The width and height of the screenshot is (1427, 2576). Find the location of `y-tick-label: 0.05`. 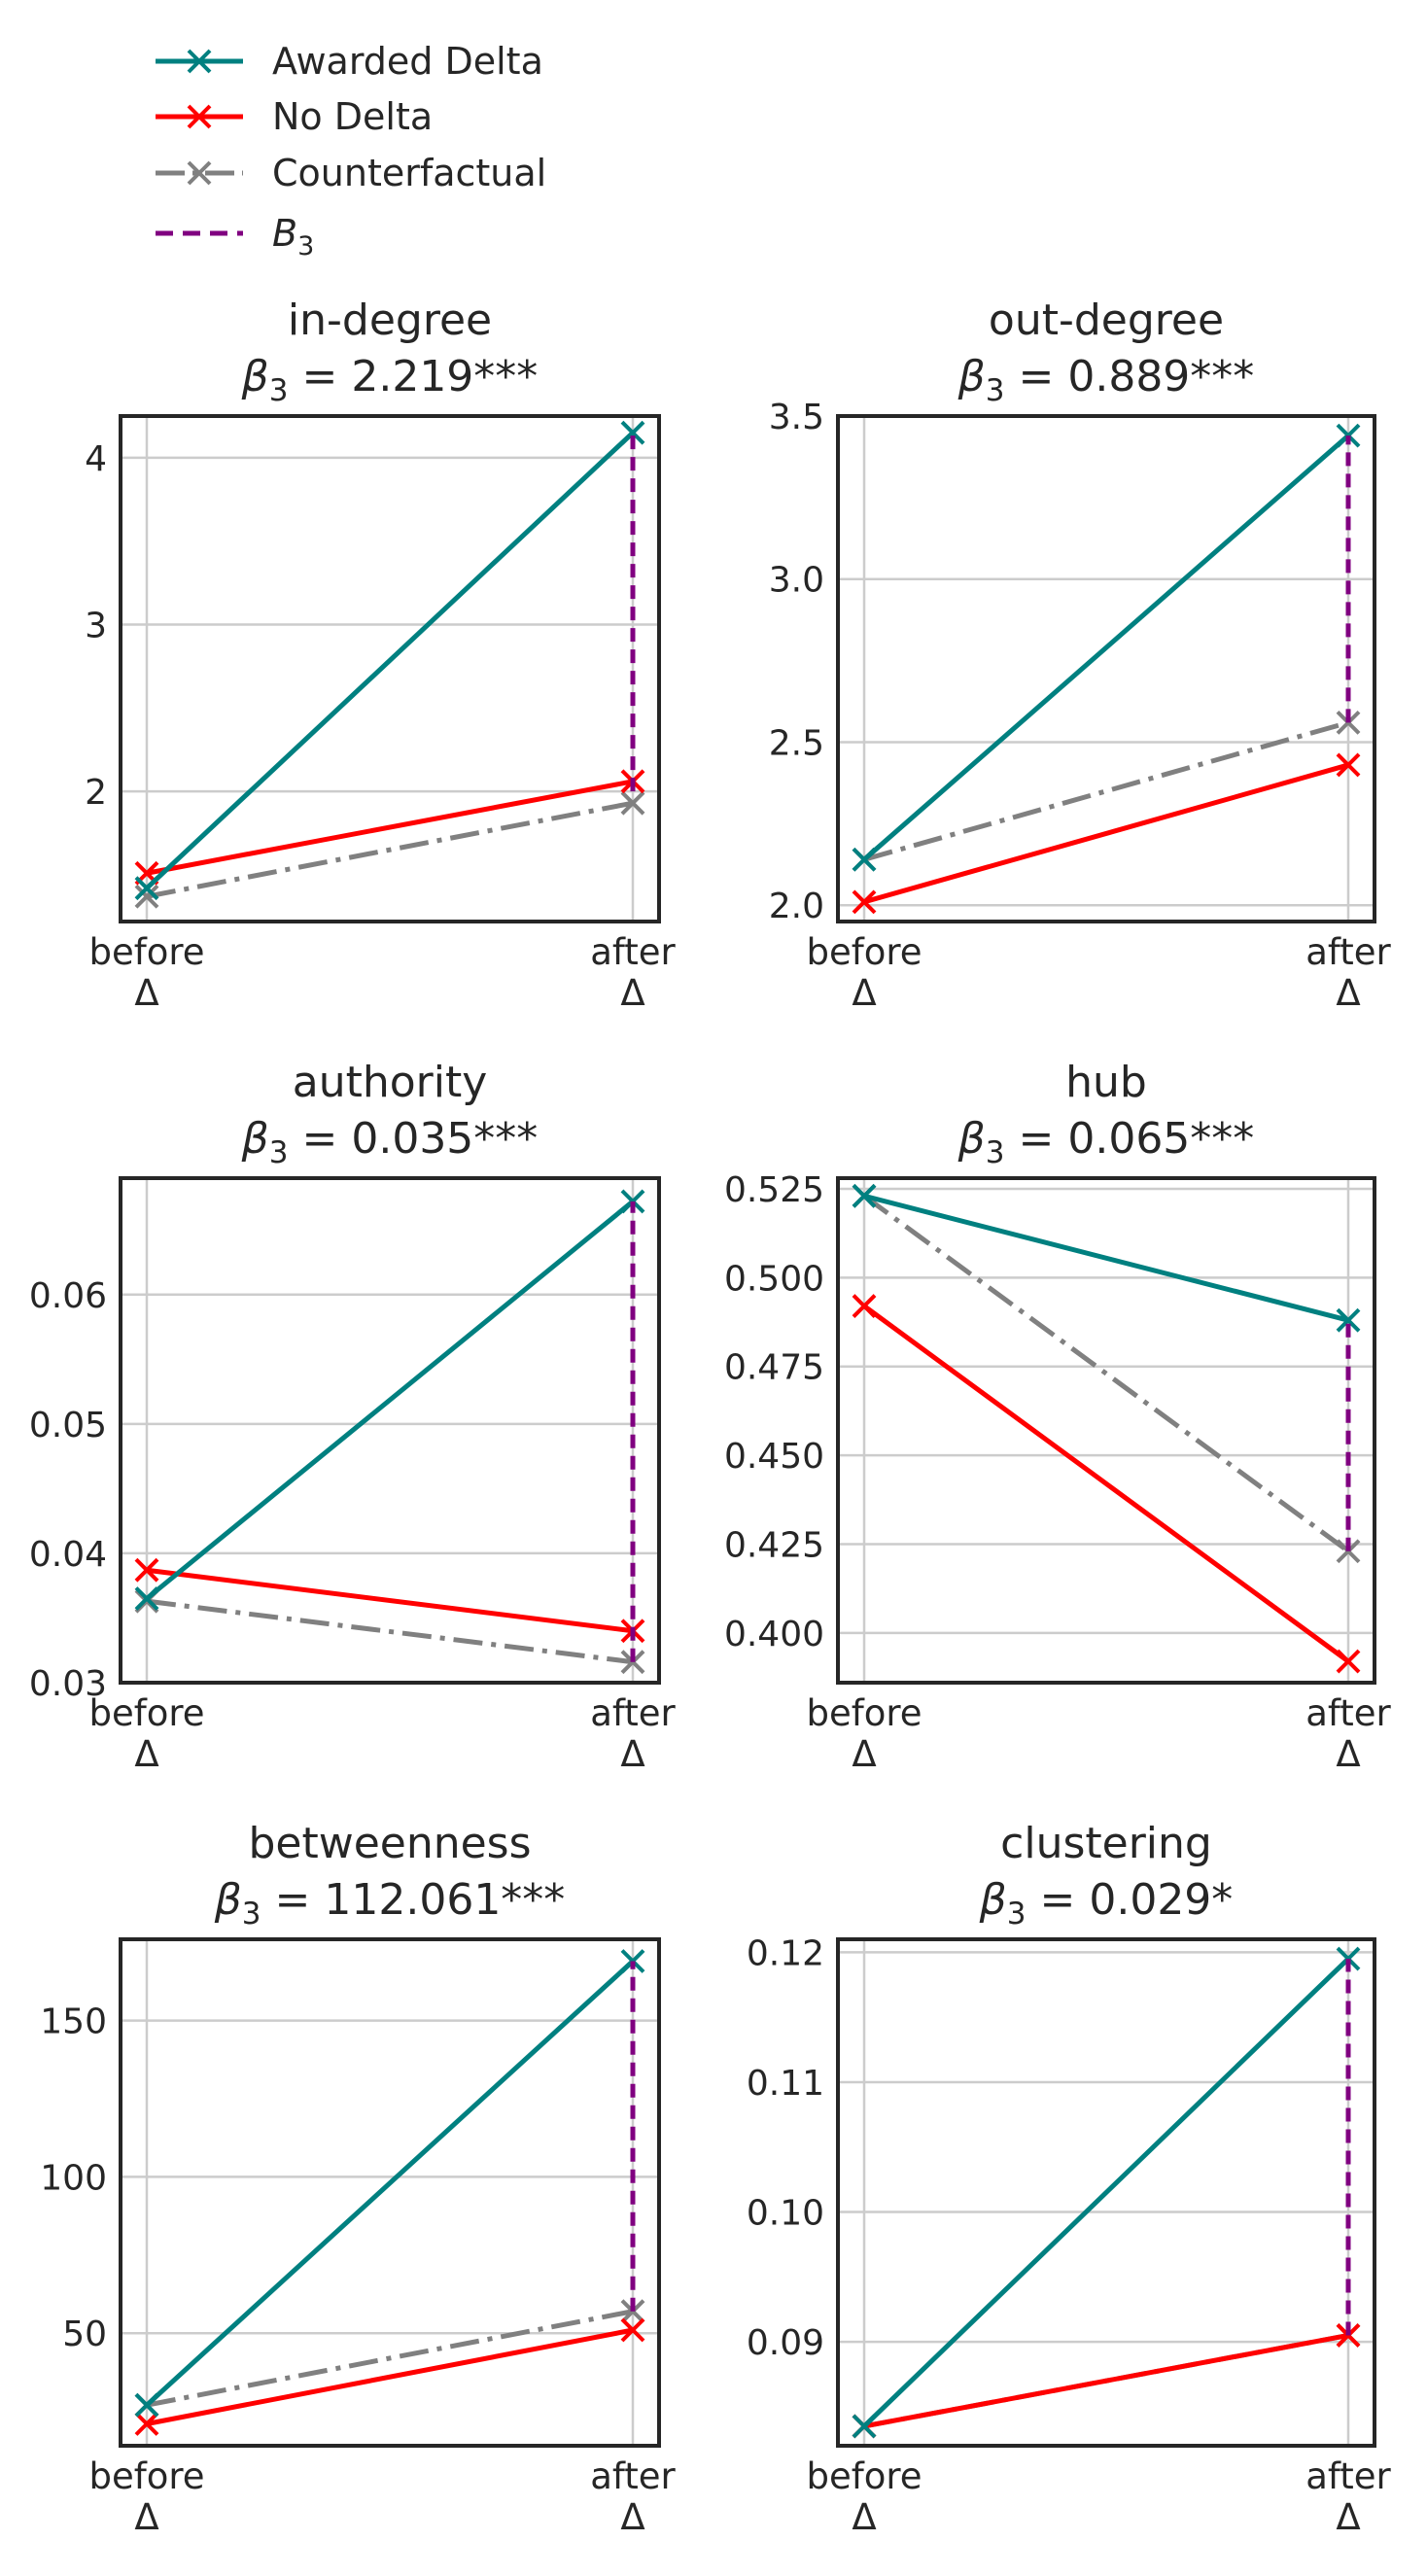

y-tick-label: 0.05 is located at coordinates (68, 1425).